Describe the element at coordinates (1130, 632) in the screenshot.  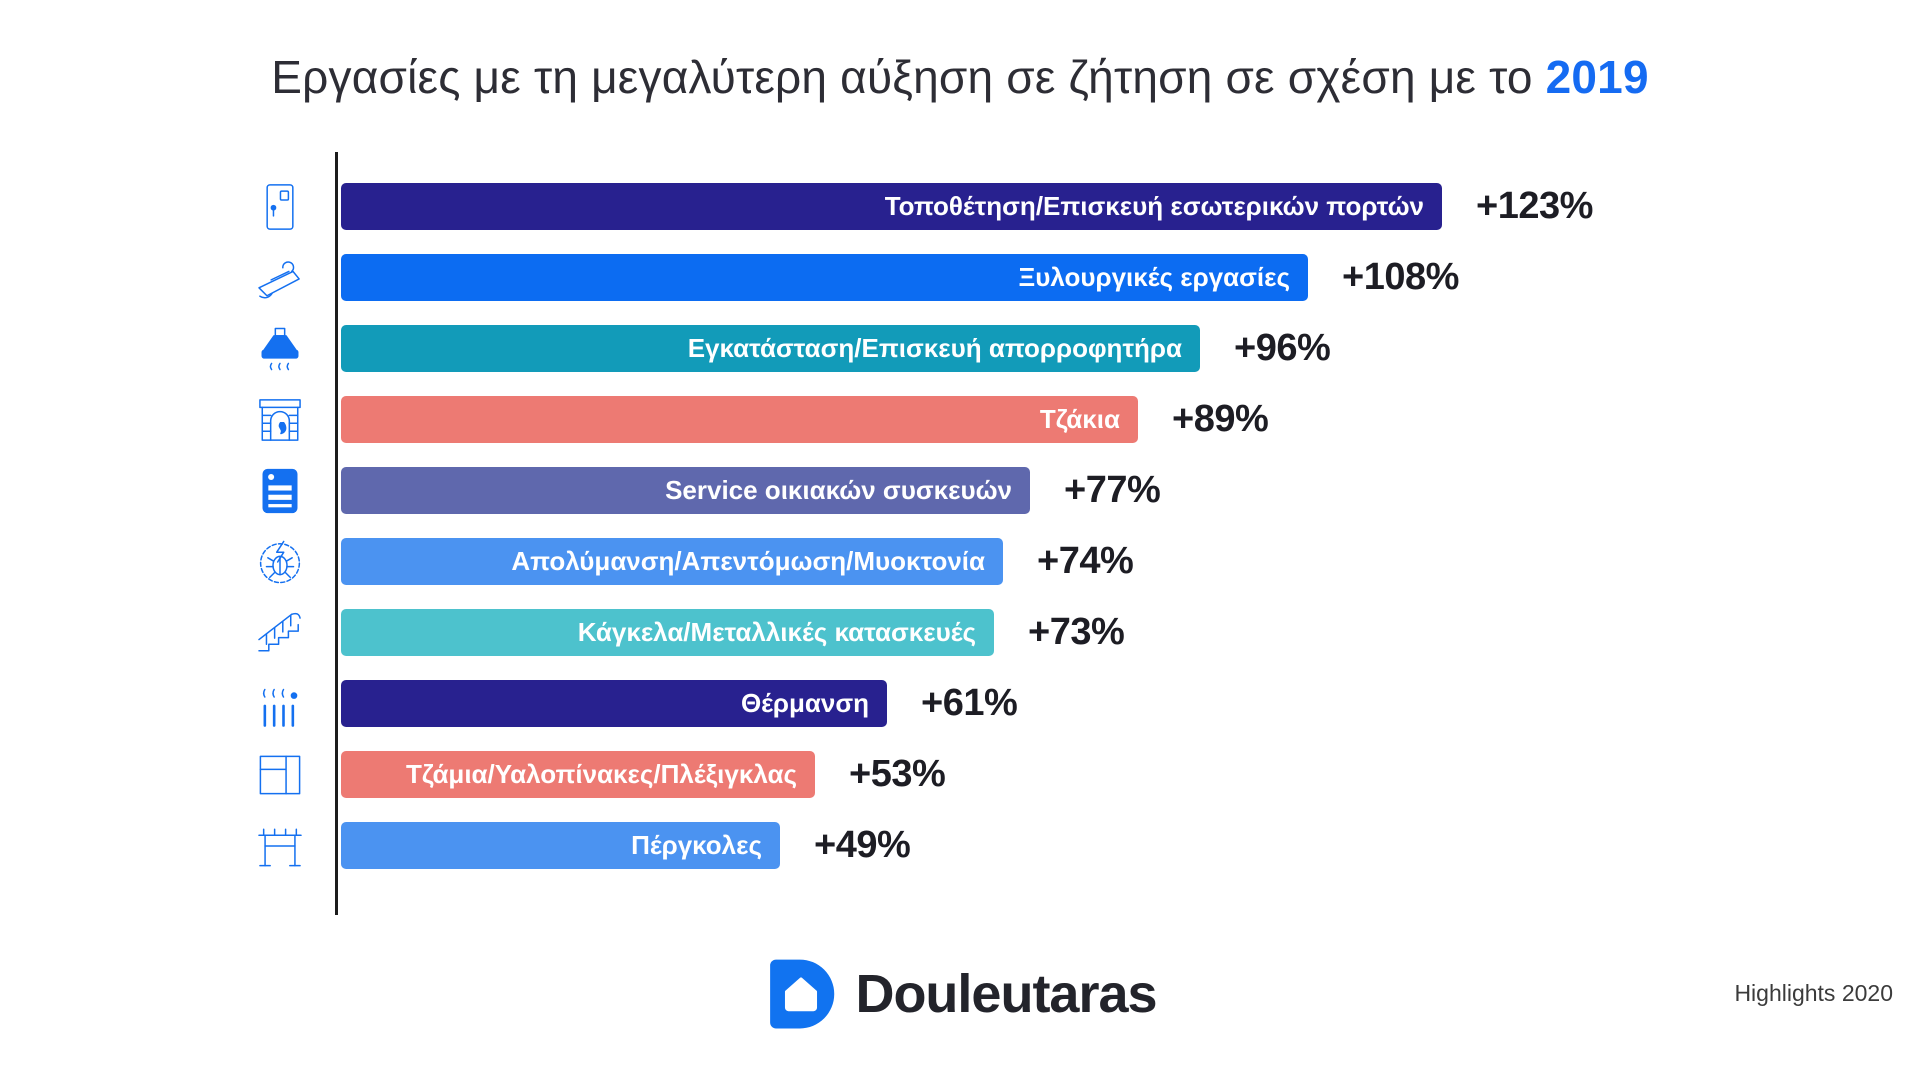
I see `bar-track: Κάγκελα/Μεταλλικές κατασκευές +73%` at that location.